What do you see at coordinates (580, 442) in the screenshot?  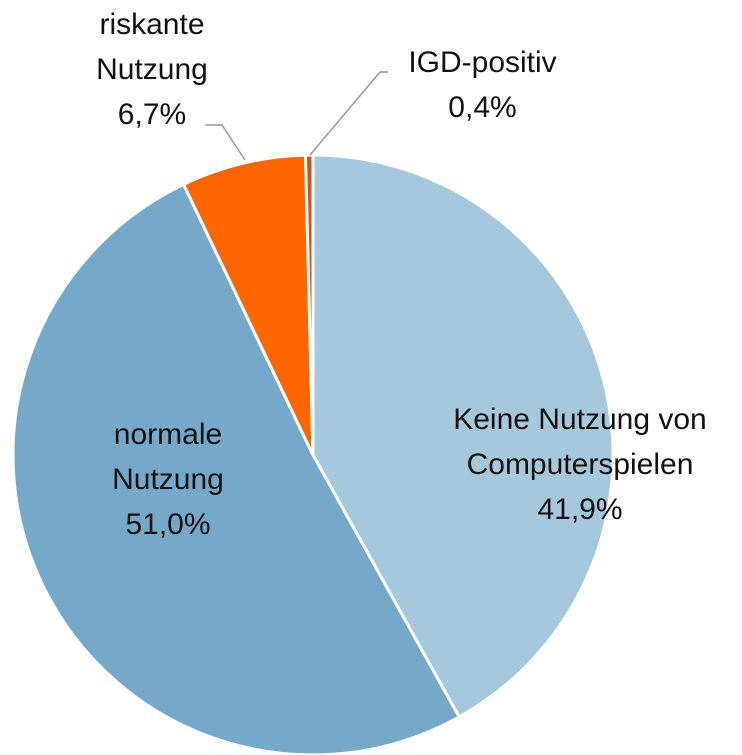 I see `category-label: Keine Nutzung von Computerspielen` at bounding box center [580, 442].